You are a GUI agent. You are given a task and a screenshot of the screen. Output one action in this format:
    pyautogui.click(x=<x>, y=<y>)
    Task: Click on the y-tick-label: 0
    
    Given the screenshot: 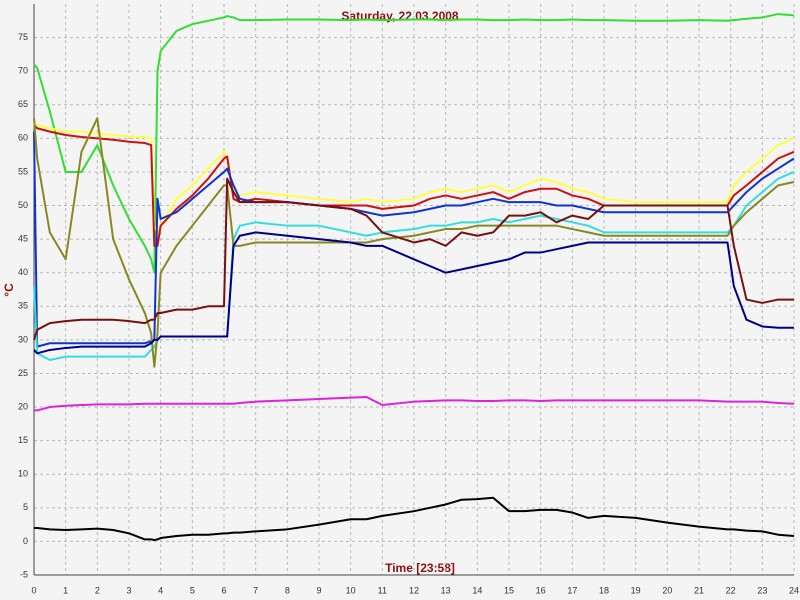 What is the action you would take?
    pyautogui.click(x=25, y=541)
    